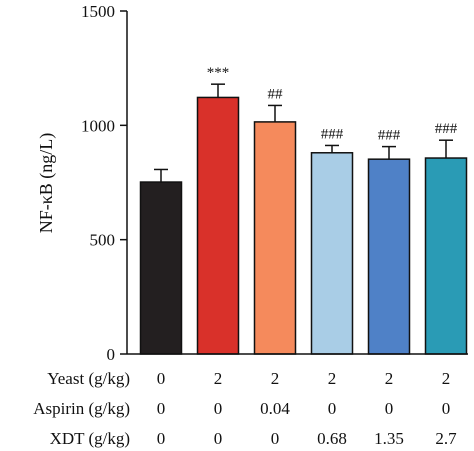 The width and height of the screenshot is (474, 451). What do you see at coordinates (332, 104) in the screenshot?
I see `significance-group: ***##### ### ###` at bounding box center [332, 104].